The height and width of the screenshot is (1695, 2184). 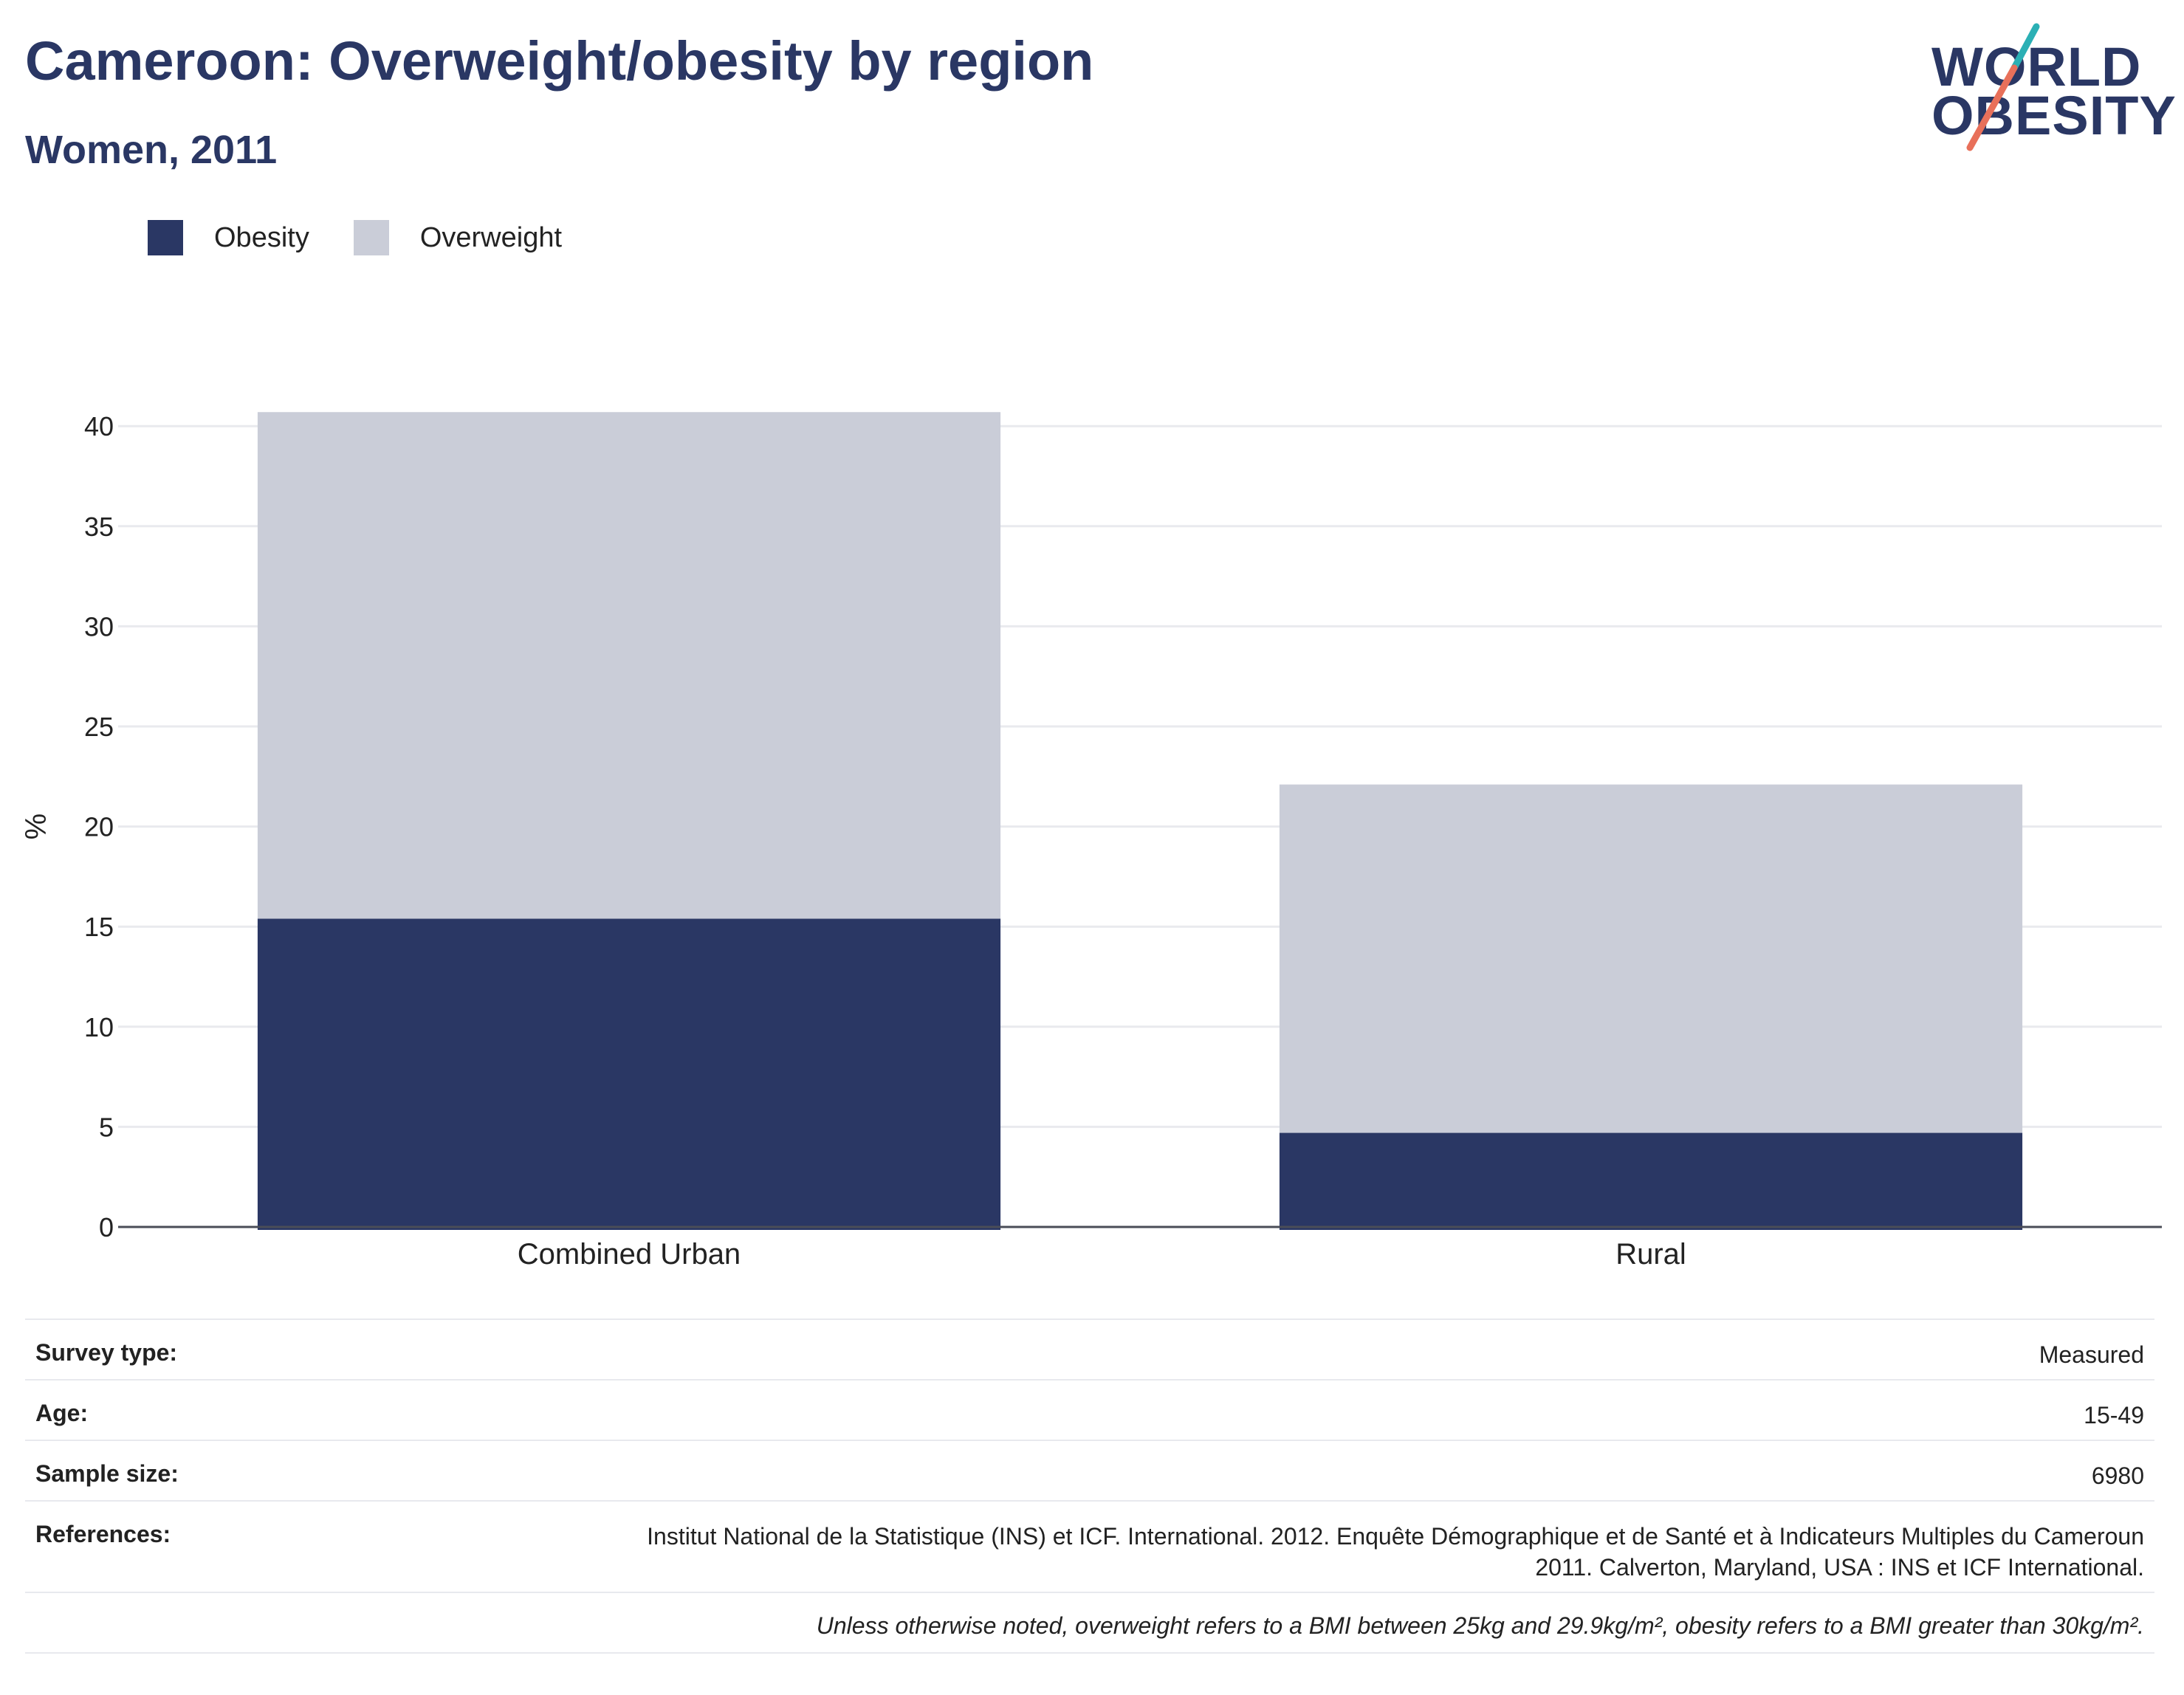 I want to click on chart-subtitle: Women, 2011, so click(x=152, y=150).